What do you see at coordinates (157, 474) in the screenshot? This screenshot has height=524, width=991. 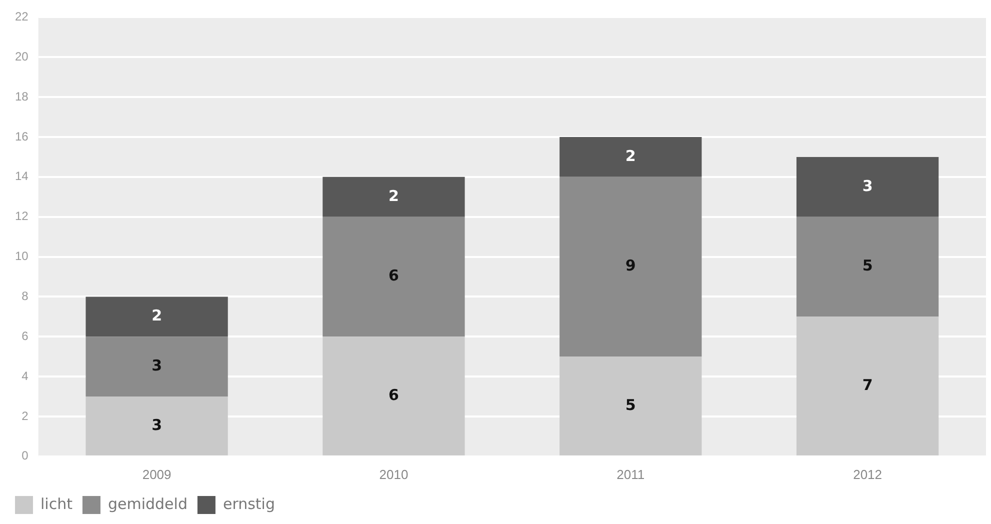 I see `x-tick-label: 2009` at bounding box center [157, 474].